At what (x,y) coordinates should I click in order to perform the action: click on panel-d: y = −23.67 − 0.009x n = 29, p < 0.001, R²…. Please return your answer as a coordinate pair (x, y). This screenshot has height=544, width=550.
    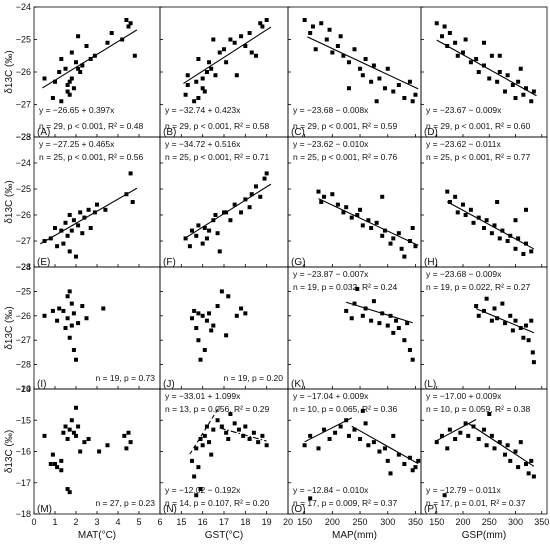
    Looking at the image, I should click on (484, 72).